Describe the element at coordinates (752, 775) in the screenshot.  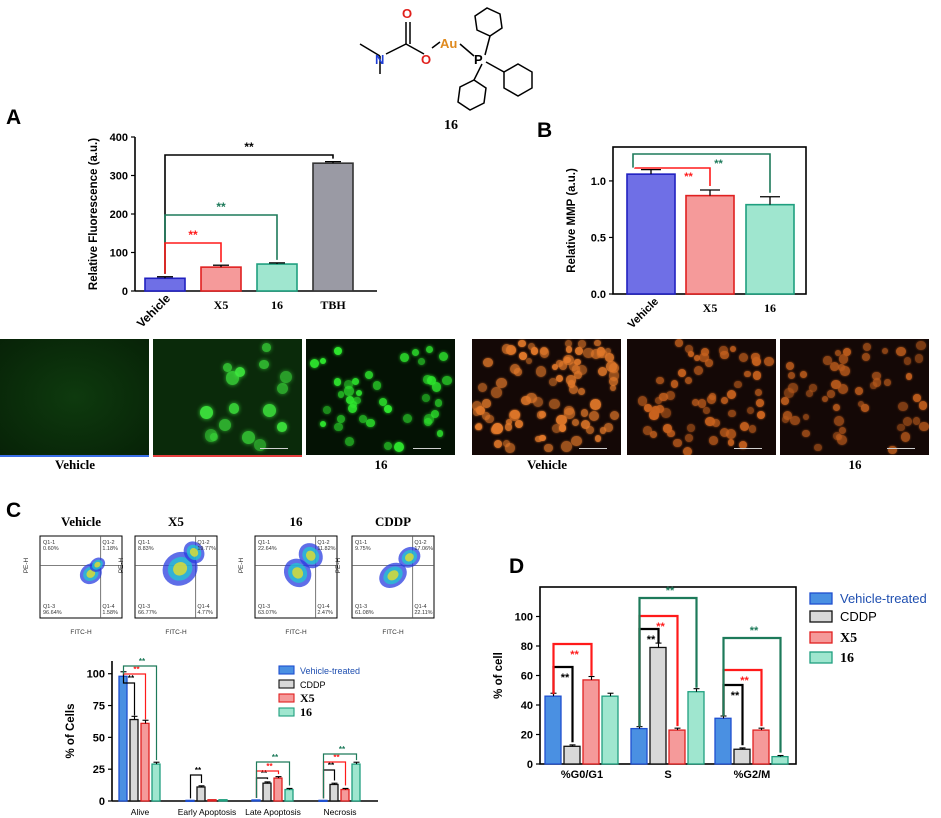
I see `chart-d-xtick-label: %G2/M` at that location.